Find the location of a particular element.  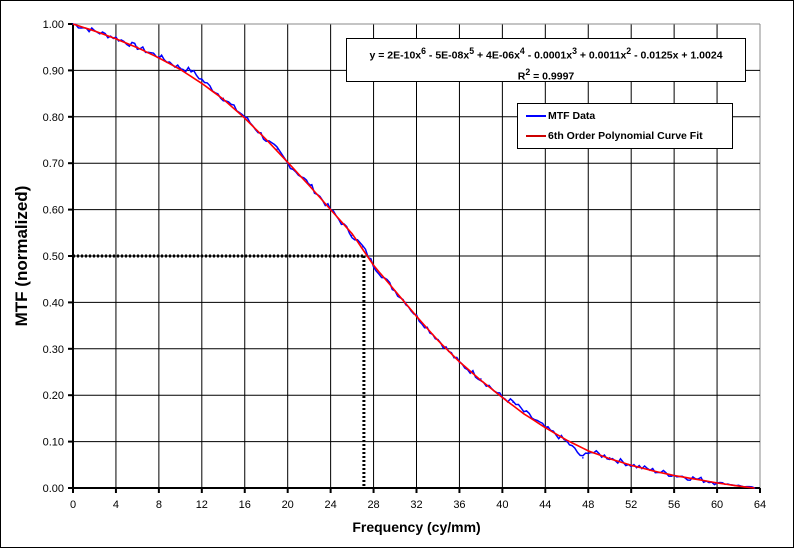

eq-exp: 6 is located at coordinates (423, 51).